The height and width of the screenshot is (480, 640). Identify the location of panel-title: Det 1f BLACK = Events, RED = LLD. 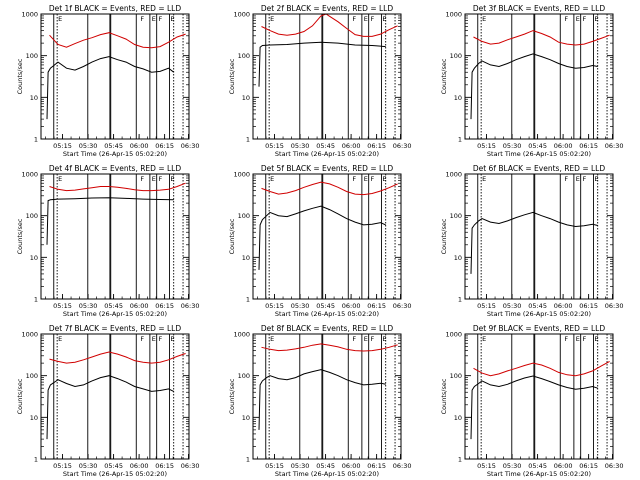
(115, 8).